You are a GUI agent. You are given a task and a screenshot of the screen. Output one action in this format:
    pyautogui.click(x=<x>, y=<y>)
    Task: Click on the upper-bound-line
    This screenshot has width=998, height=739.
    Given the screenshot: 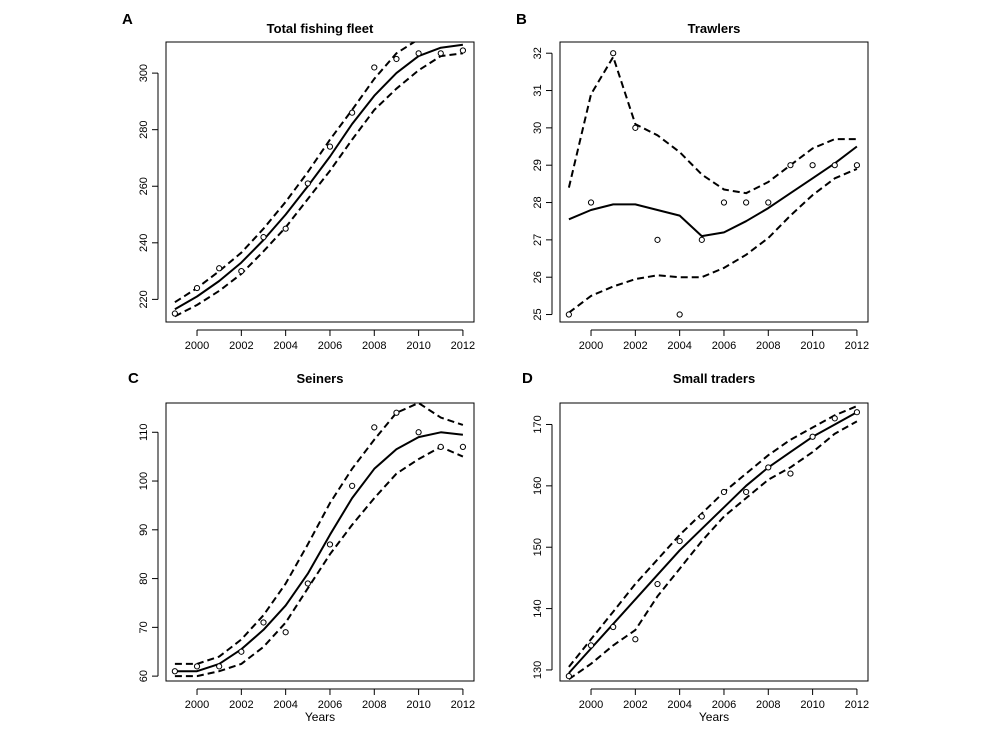 What is the action you would take?
    pyautogui.click(x=712, y=125)
    